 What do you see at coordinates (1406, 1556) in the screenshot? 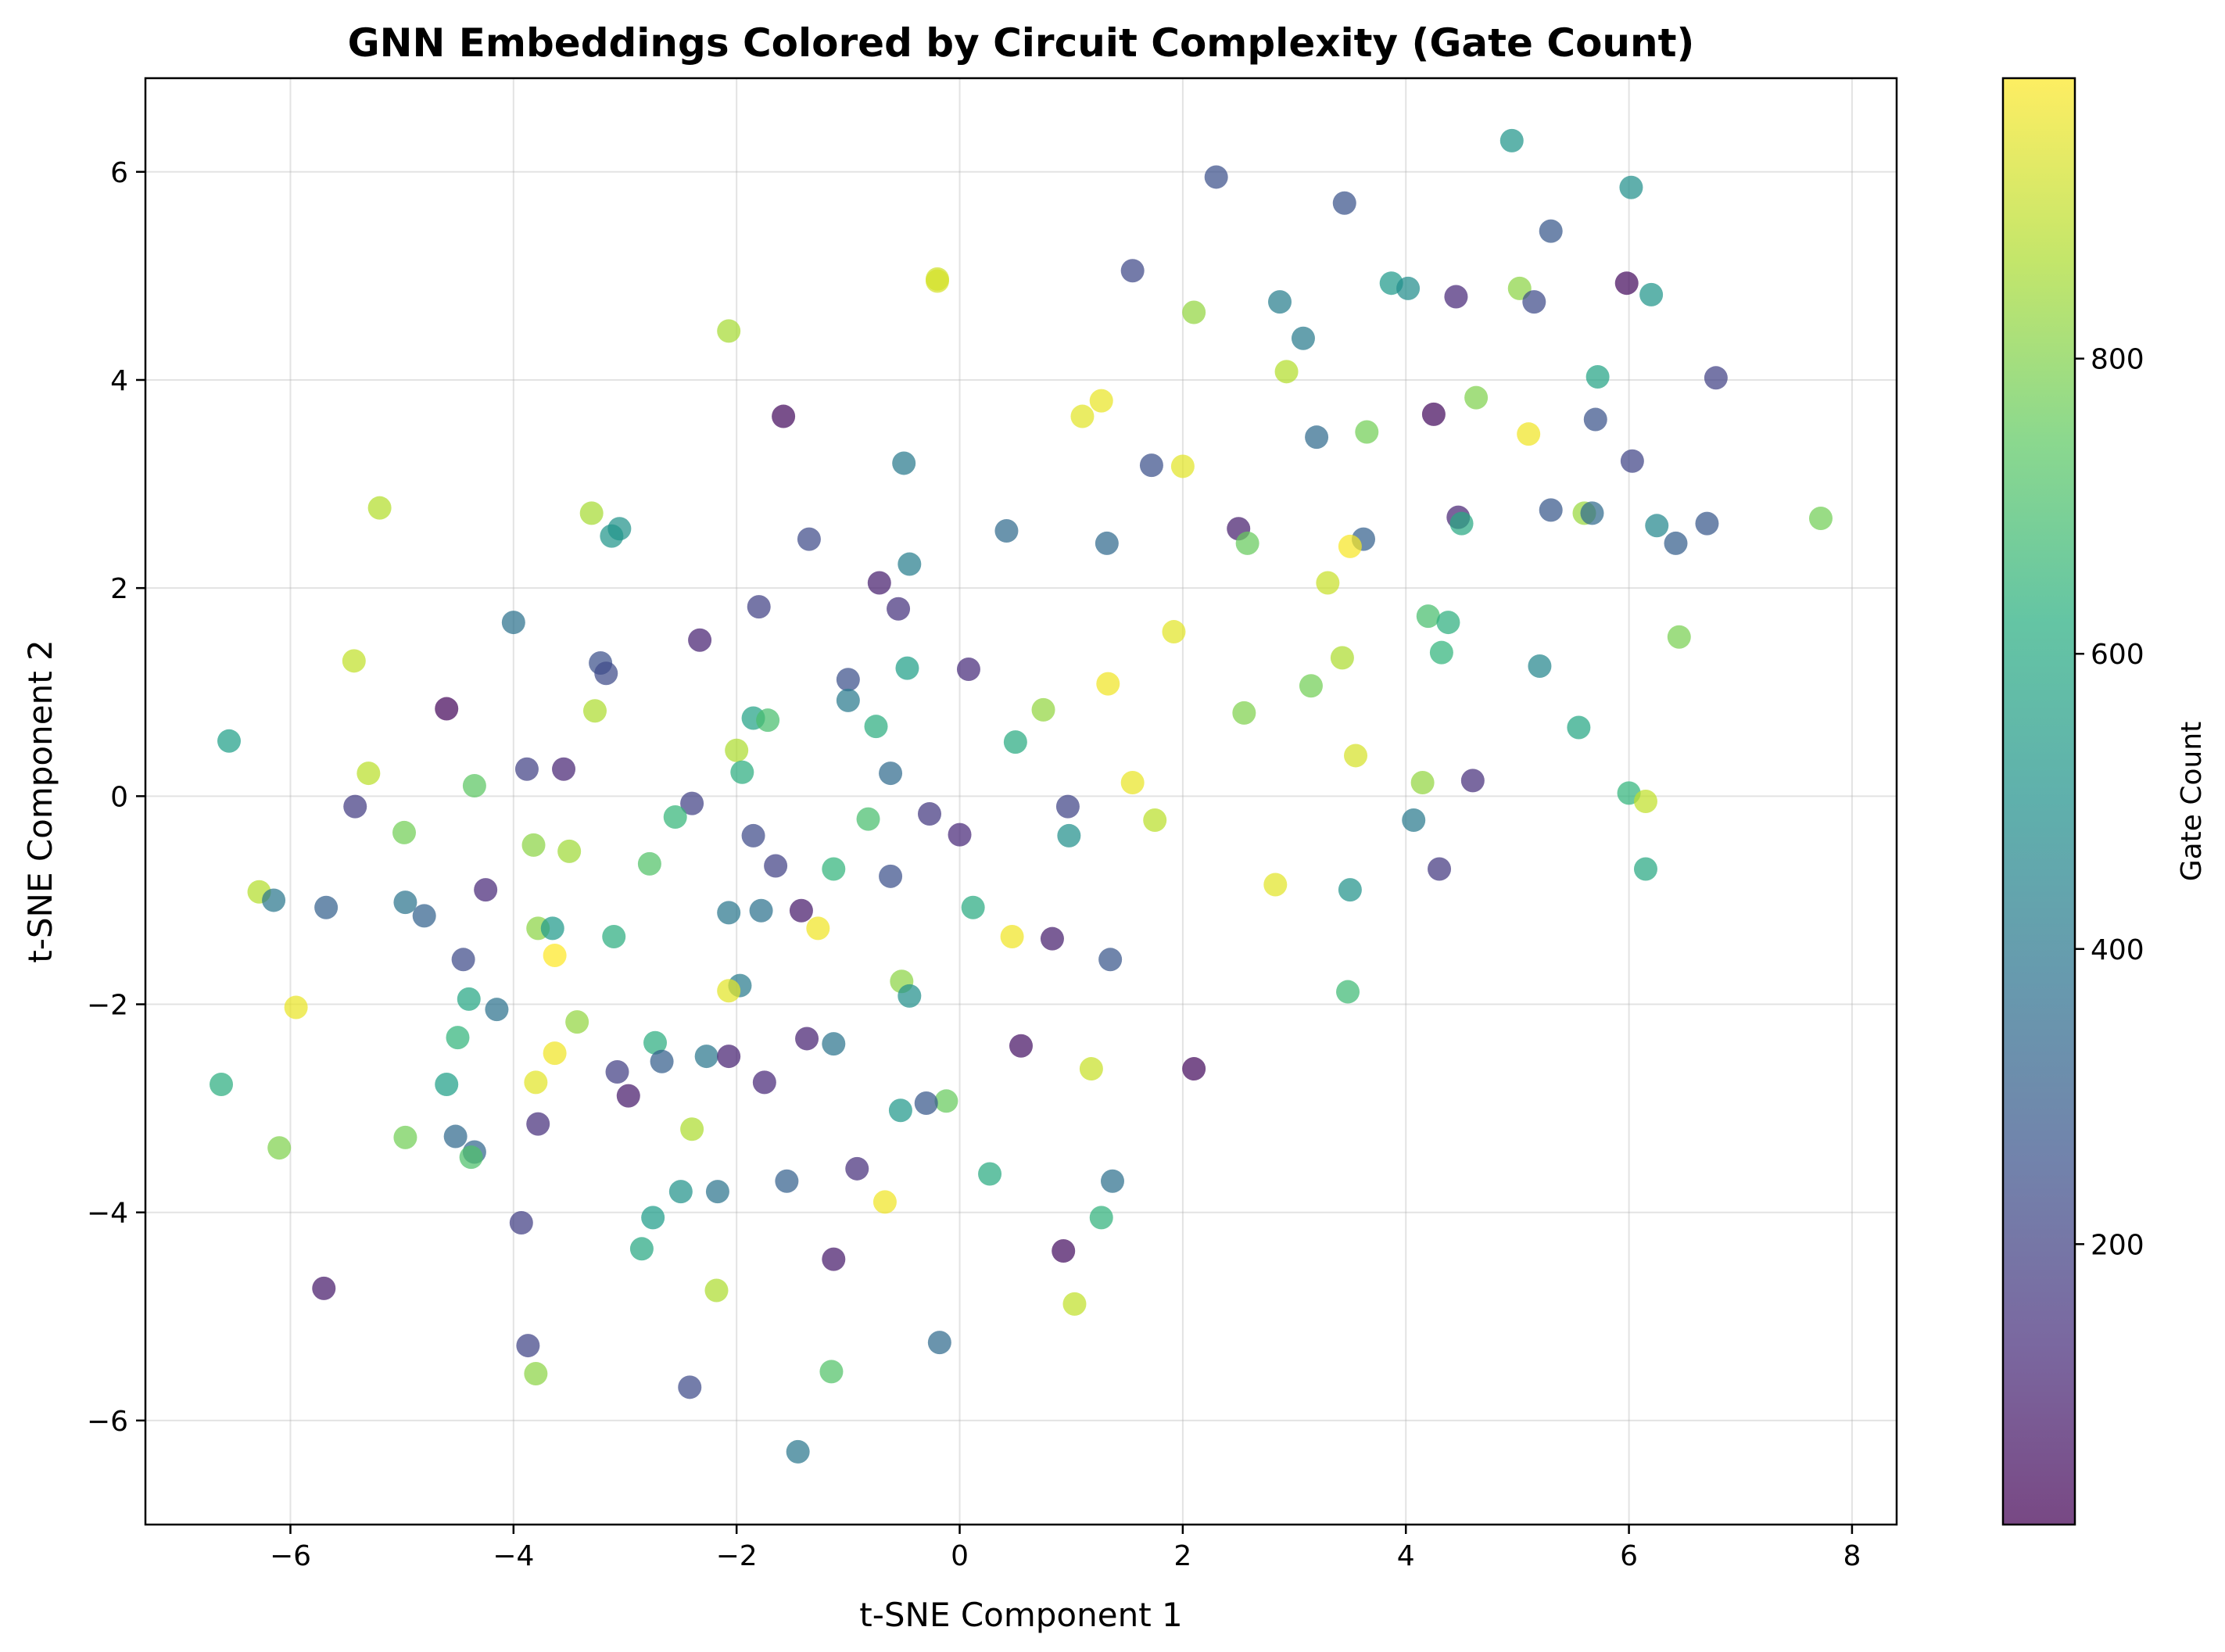
I see `x-tick-label: 4` at bounding box center [1406, 1556].